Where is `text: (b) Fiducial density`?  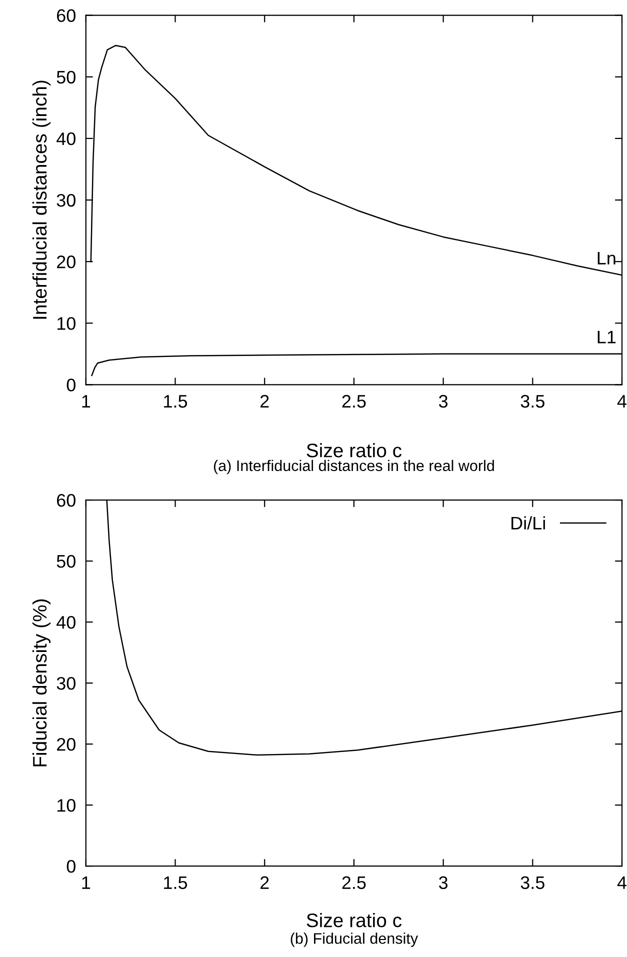
text: (b) Fiducial density is located at coordinates (354, 939).